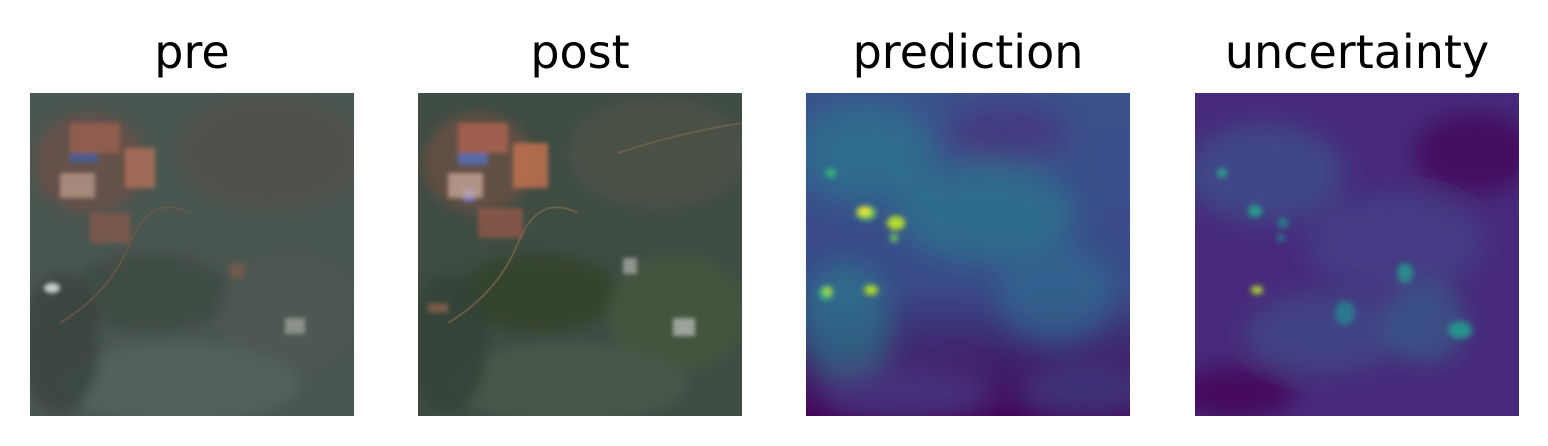 This screenshot has width=1548, height=446. Describe the element at coordinates (1357, 52) in the screenshot. I see `panel-title-uncertainty: uncertainty` at that location.